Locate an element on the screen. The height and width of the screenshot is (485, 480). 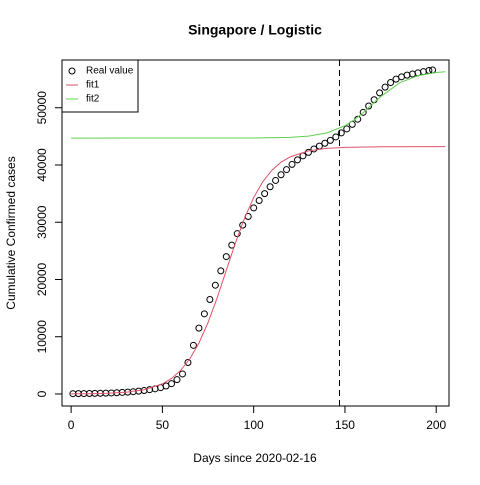
y-tick-label: 30000 is located at coordinates (42, 222).